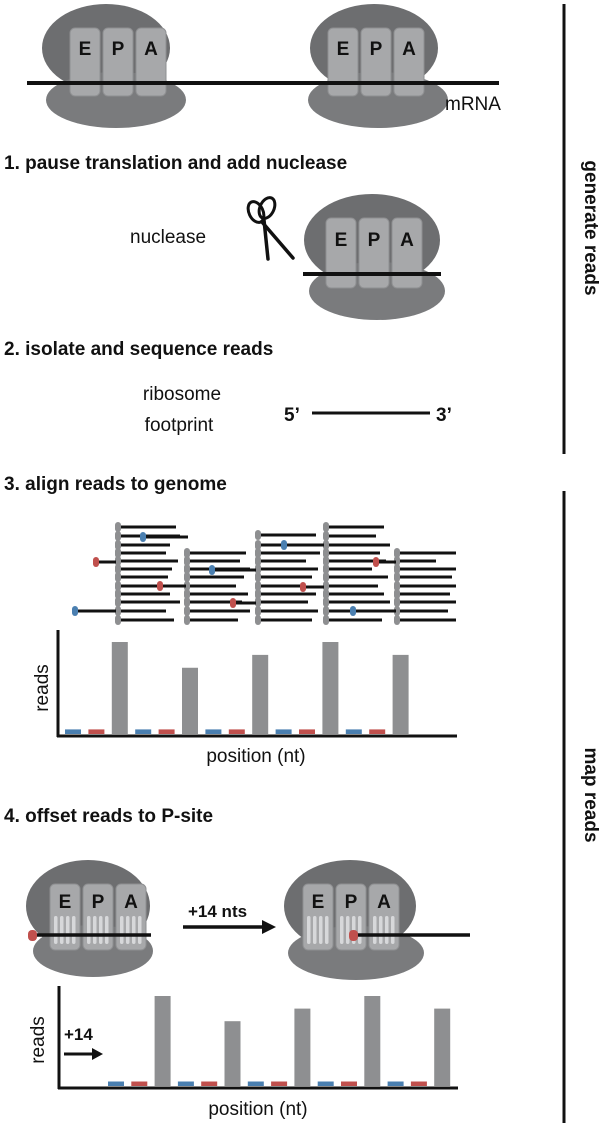 The height and width of the screenshot is (1129, 601). I want to click on map-section-label: map reads, so click(590, 794).